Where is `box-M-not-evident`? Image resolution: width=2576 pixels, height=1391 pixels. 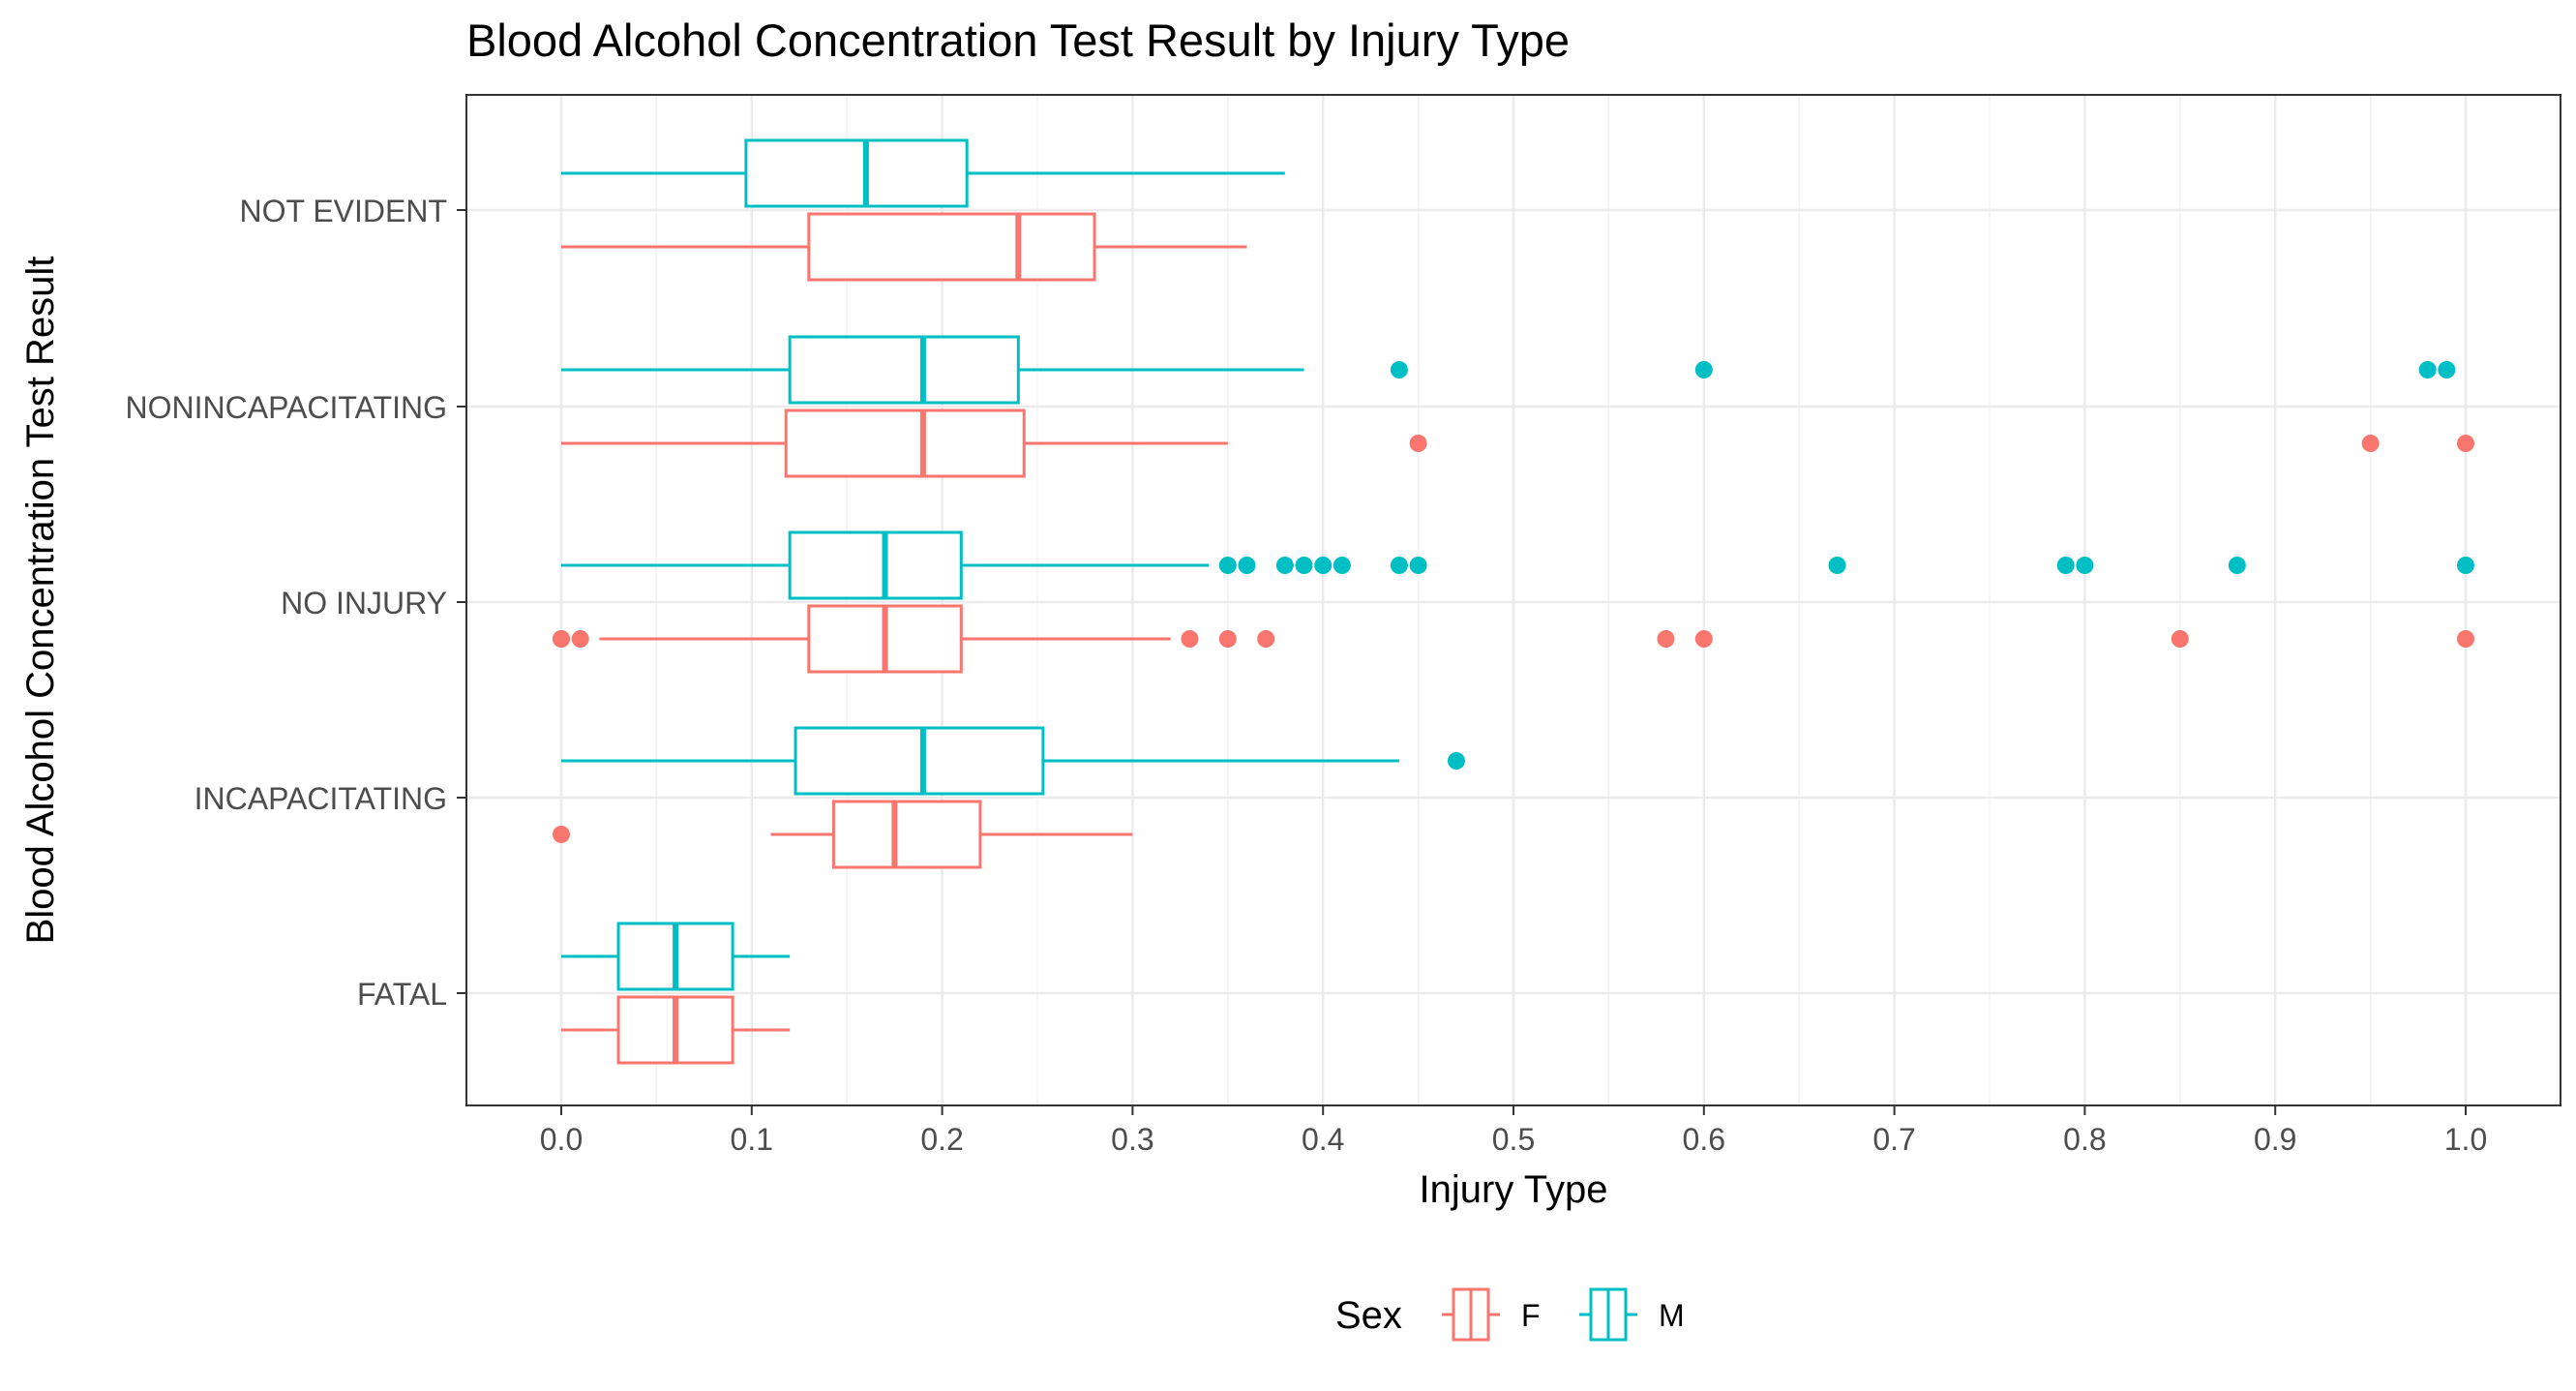
box-M-not-evident is located at coordinates (923, 173).